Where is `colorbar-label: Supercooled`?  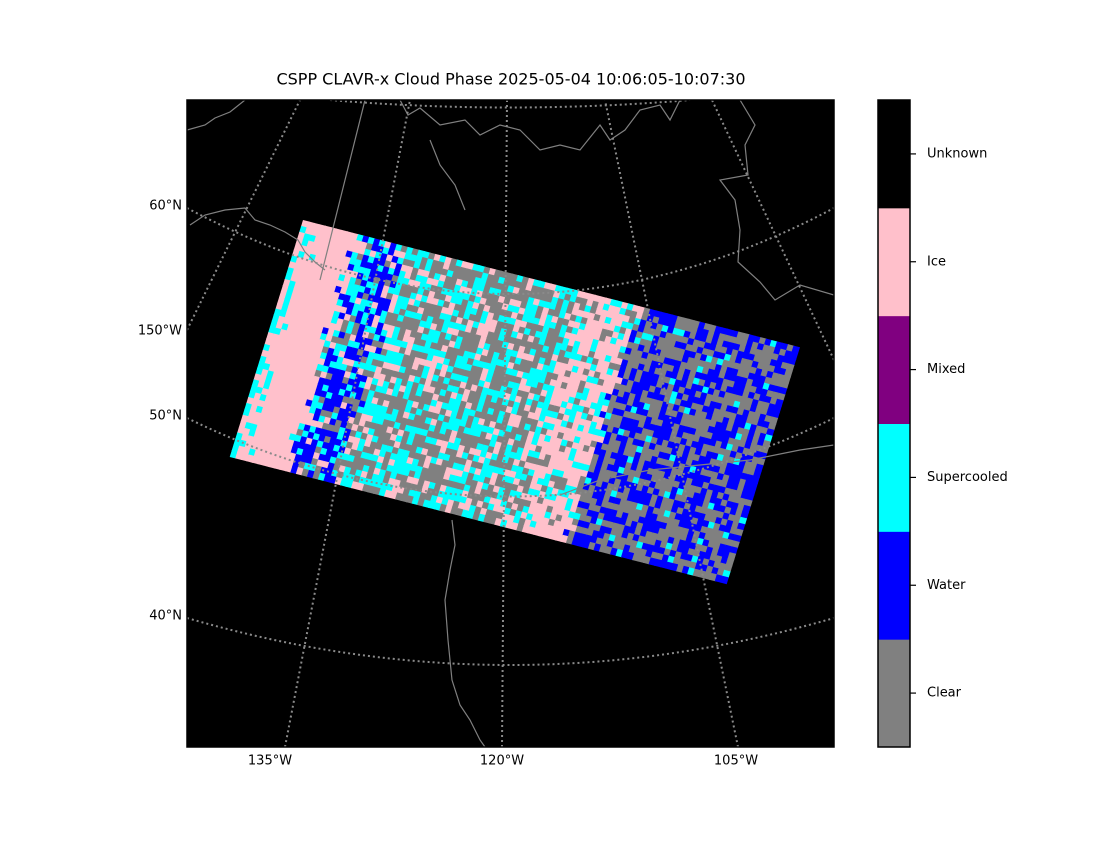 colorbar-label: Supercooled is located at coordinates (967, 477).